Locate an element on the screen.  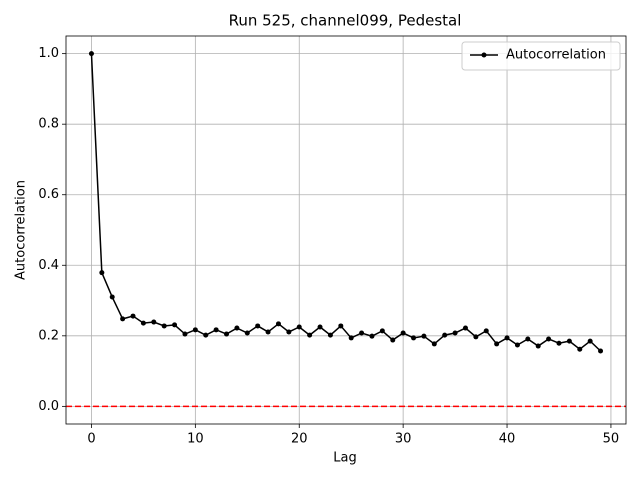
legend-box is located at coordinates (541, 56).